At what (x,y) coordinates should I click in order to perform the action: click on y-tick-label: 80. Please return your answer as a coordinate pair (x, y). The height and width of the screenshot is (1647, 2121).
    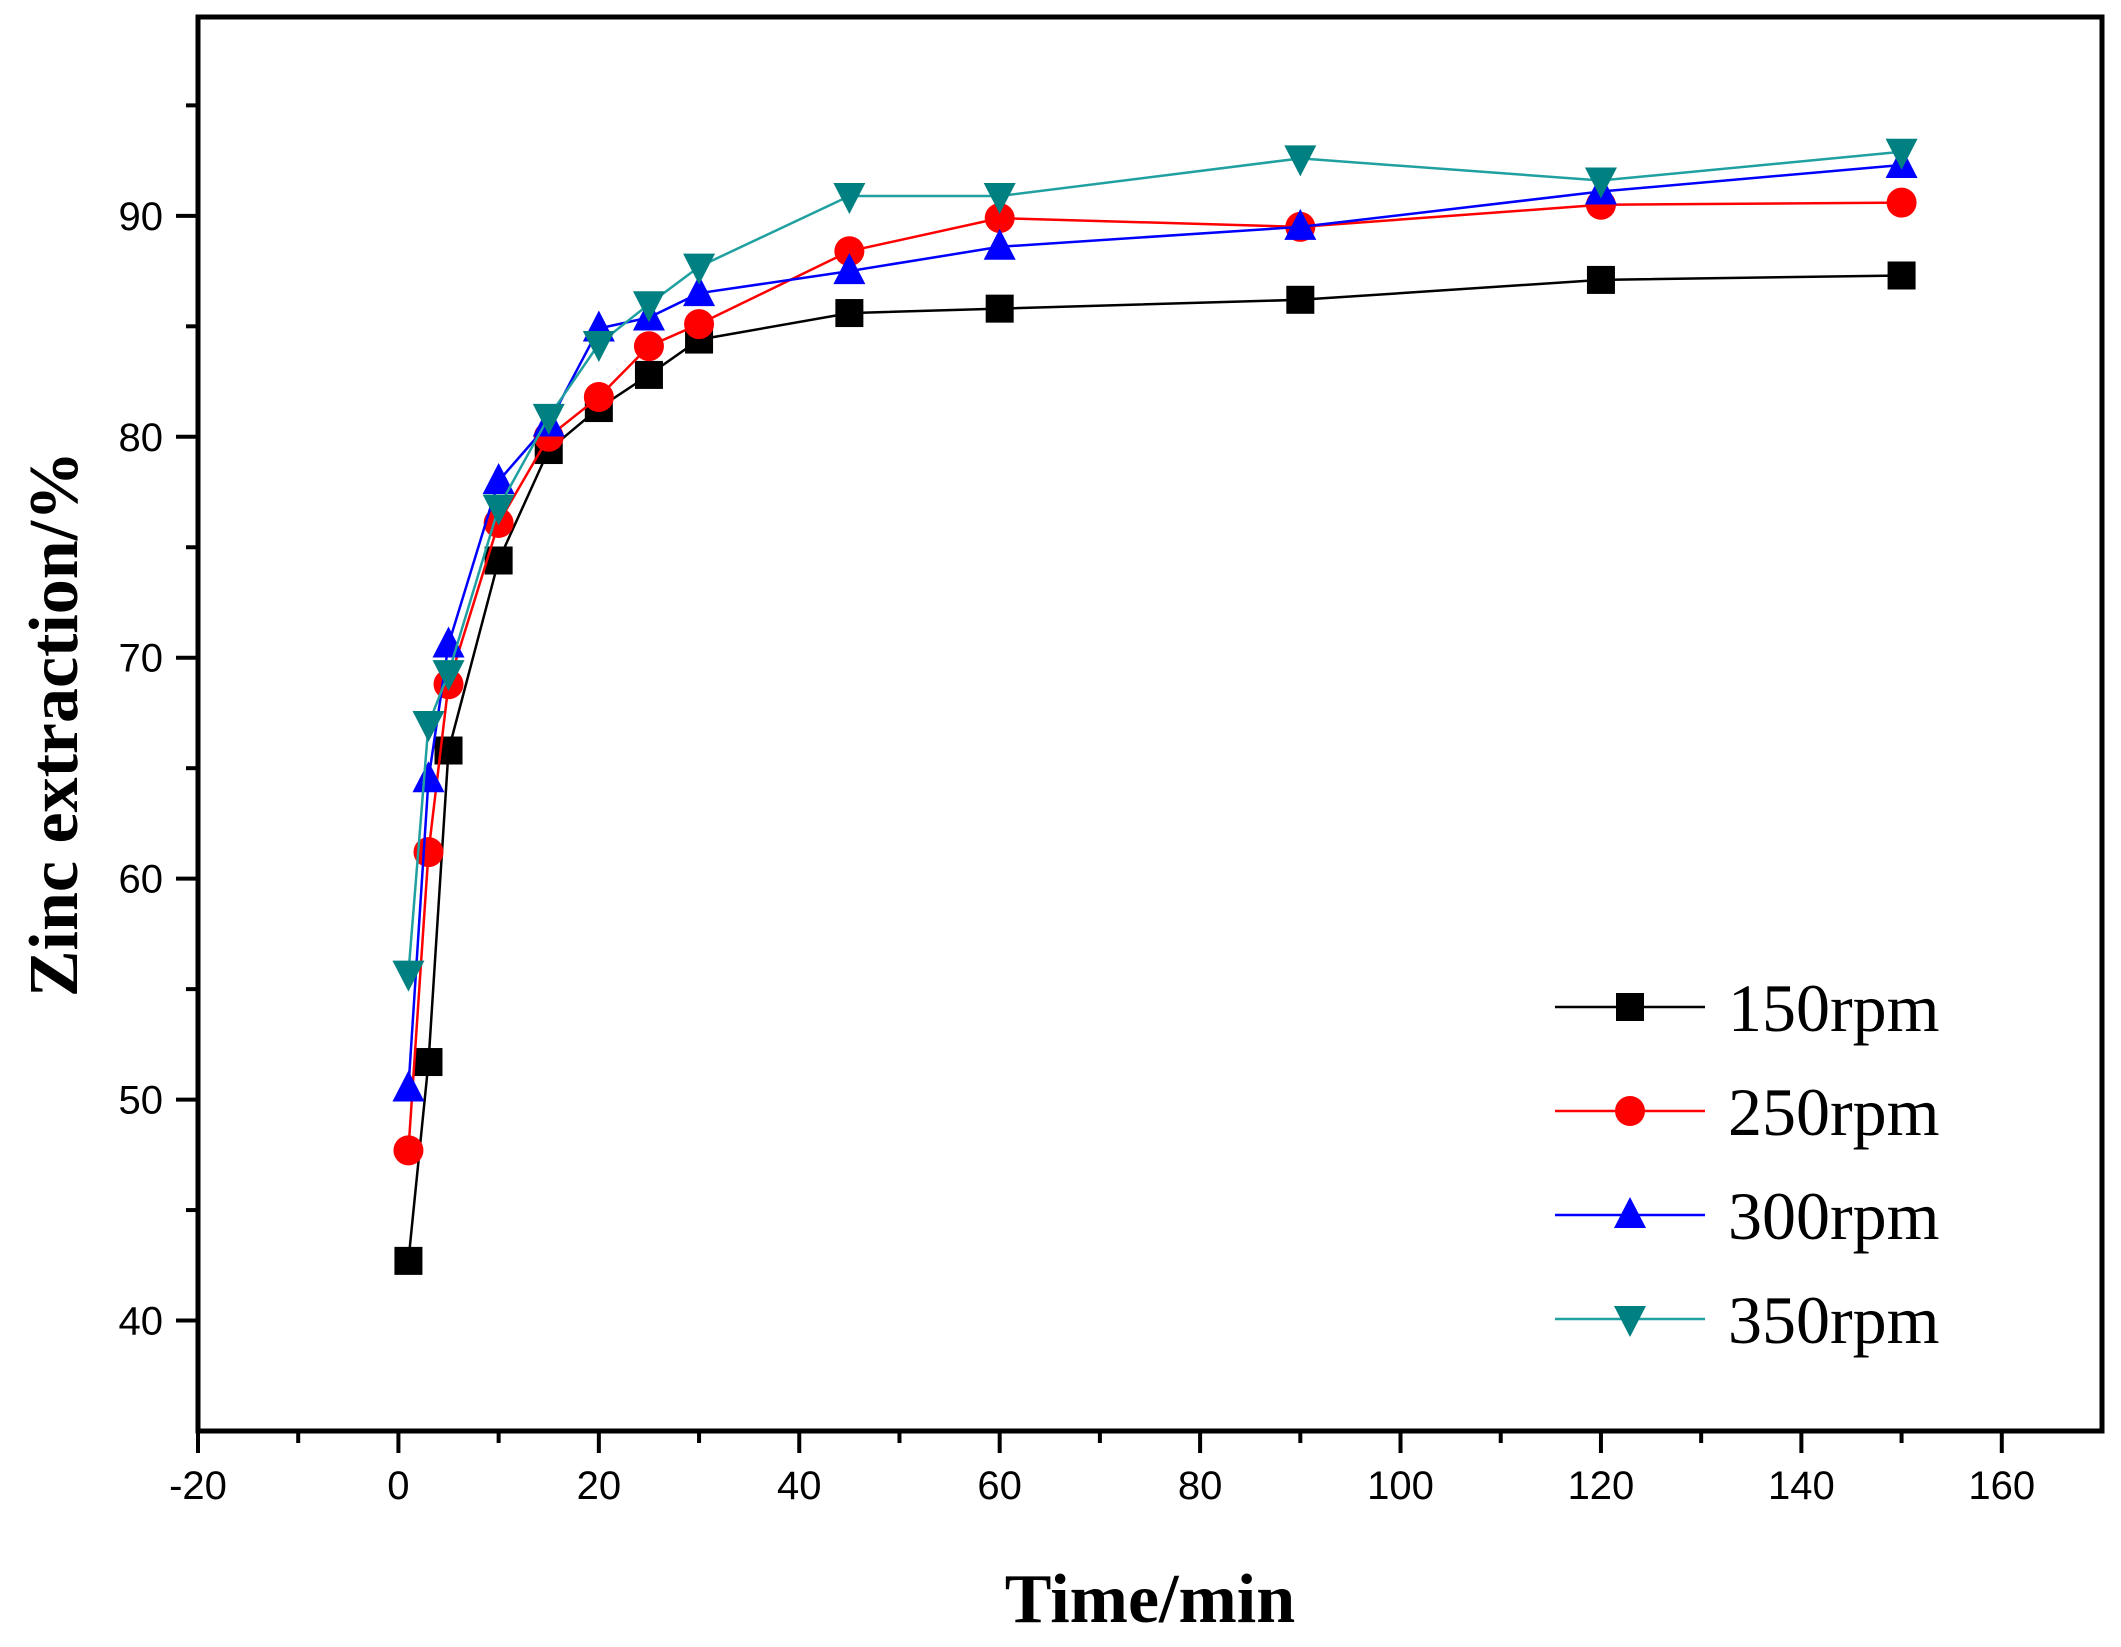
    Looking at the image, I should click on (141, 438).